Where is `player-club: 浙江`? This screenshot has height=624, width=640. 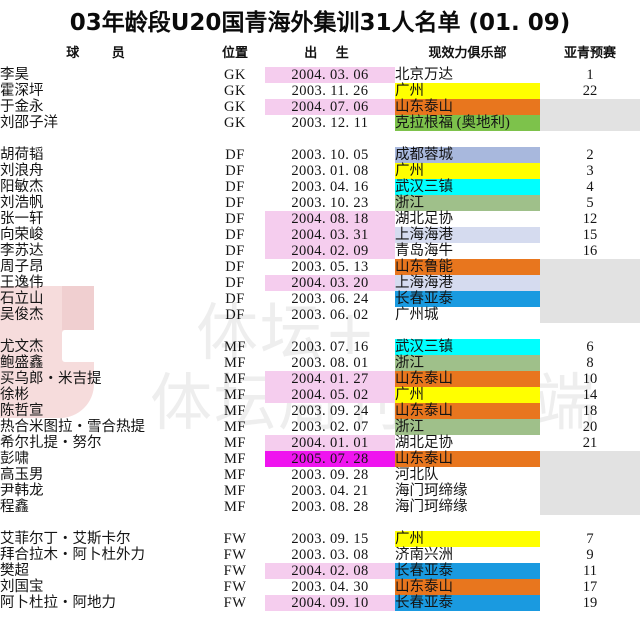
player-club: 浙江 is located at coordinates (468, 363).